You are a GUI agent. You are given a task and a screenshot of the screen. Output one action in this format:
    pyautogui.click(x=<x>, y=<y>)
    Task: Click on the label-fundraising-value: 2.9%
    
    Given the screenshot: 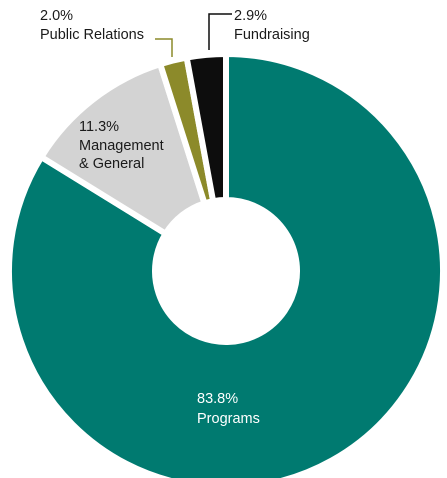 What is the action you would take?
    pyautogui.click(x=250, y=16)
    